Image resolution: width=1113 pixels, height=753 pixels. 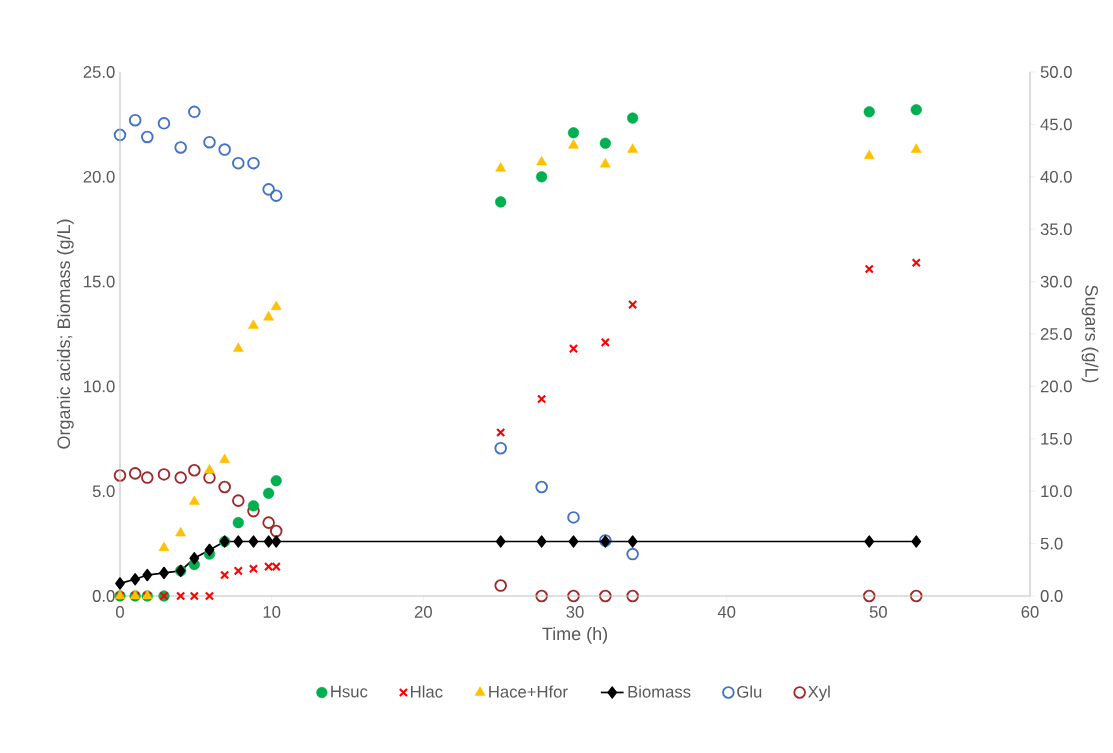 I want to click on y2-tick-label: 50.0, so click(x=1056, y=72).